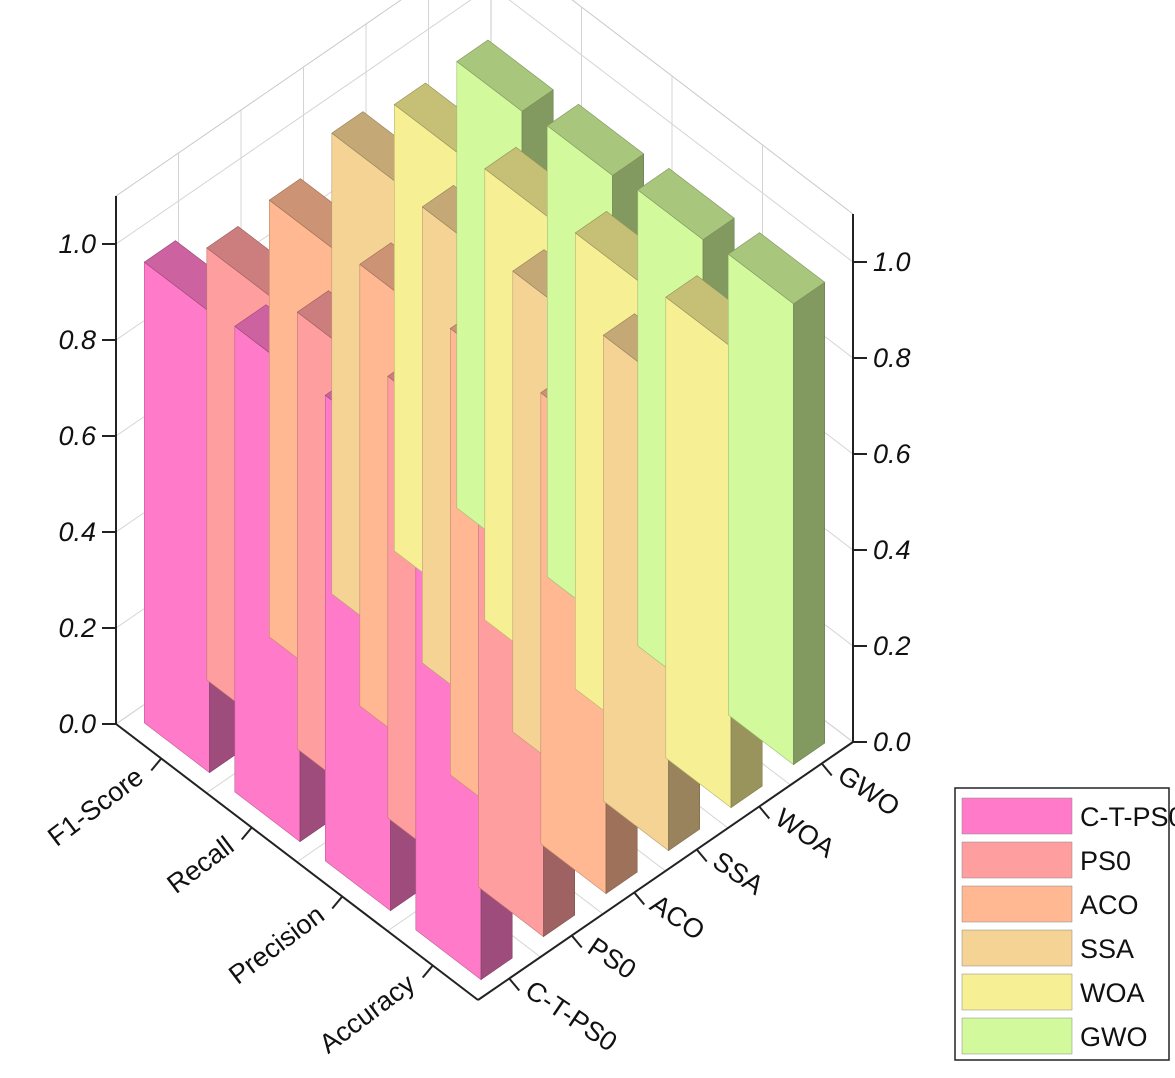 Image resolution: width=1175 pixels, height=1078 pixels. I want to click on algorithm-label-woa: WOA, so click(805, 833).